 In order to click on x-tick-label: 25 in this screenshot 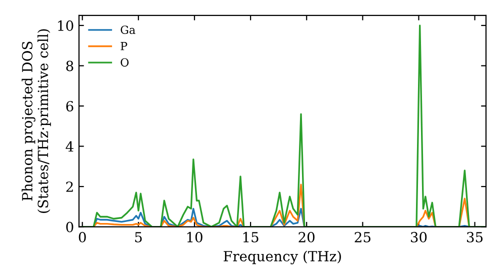, I will do `click(362, 237)`.